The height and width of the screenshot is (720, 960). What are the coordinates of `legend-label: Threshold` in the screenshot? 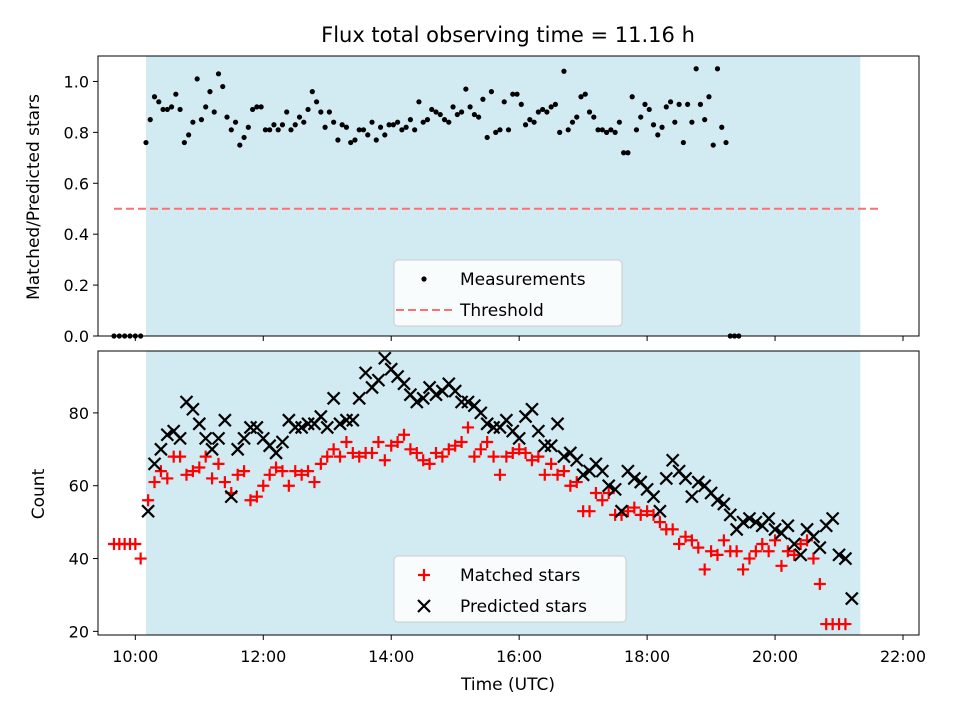 It's located at (501, 311).